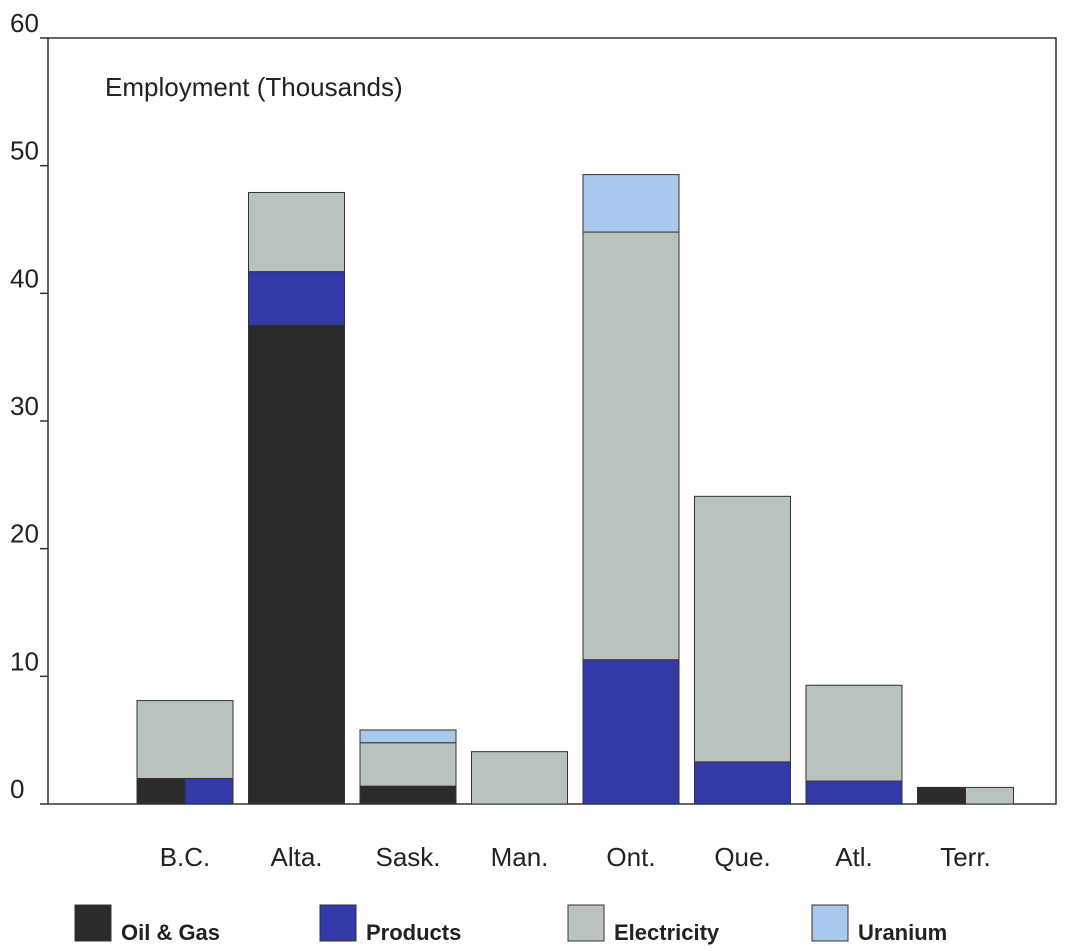  I want to click on y-axis-label: Employment (Thousands), so click(254, 87).